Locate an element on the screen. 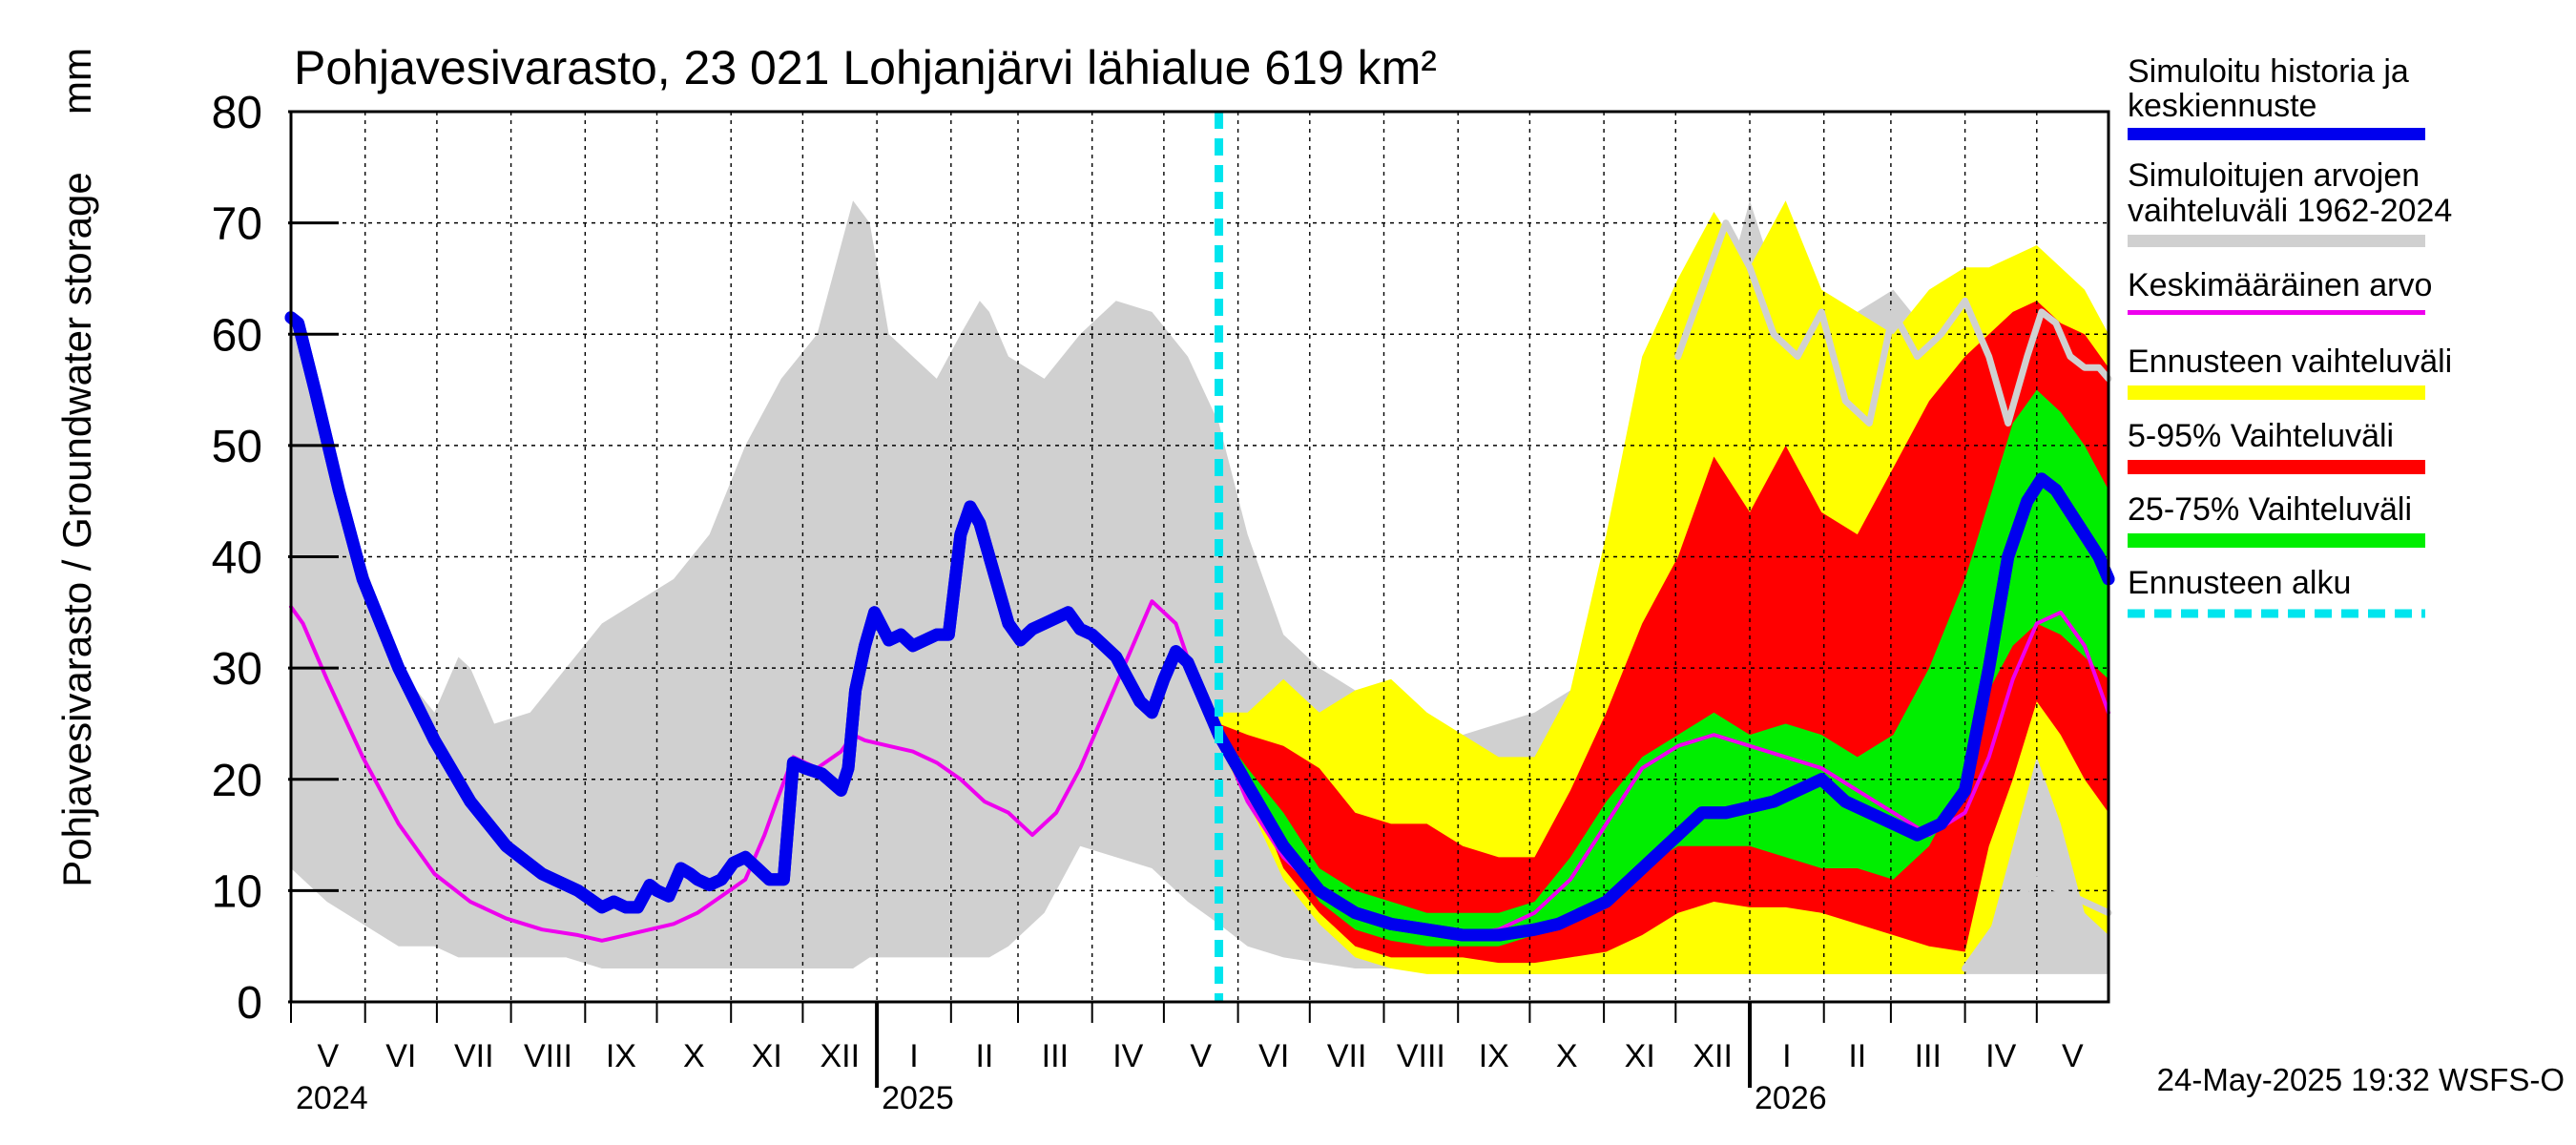  legend-swatch-historical-range is located at coordinates (2276, 241).